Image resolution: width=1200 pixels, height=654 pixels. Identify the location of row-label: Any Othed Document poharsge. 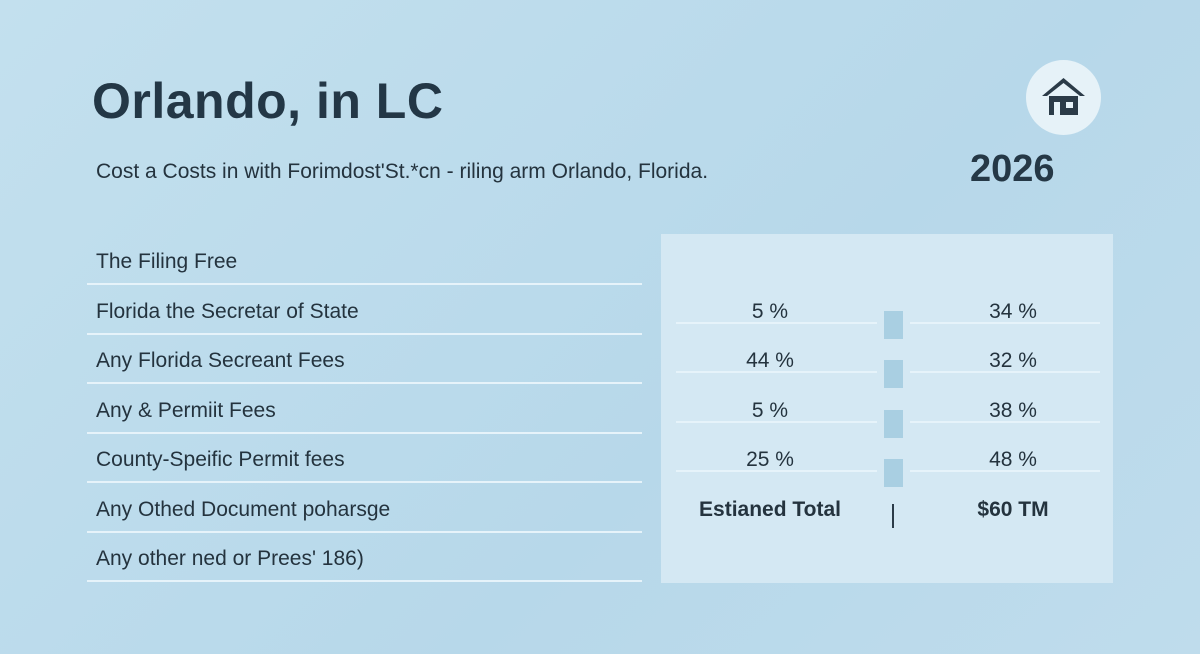
(243, 509).